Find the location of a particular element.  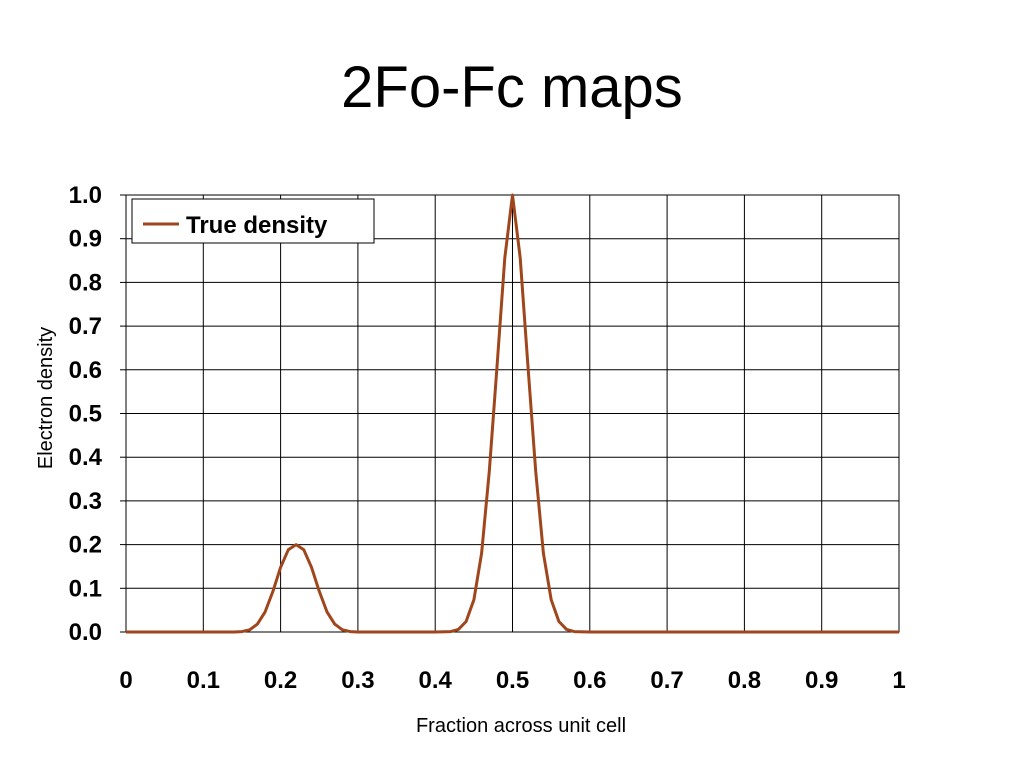

y-tick-label: 0.0 is located at coordinates (85, 632).